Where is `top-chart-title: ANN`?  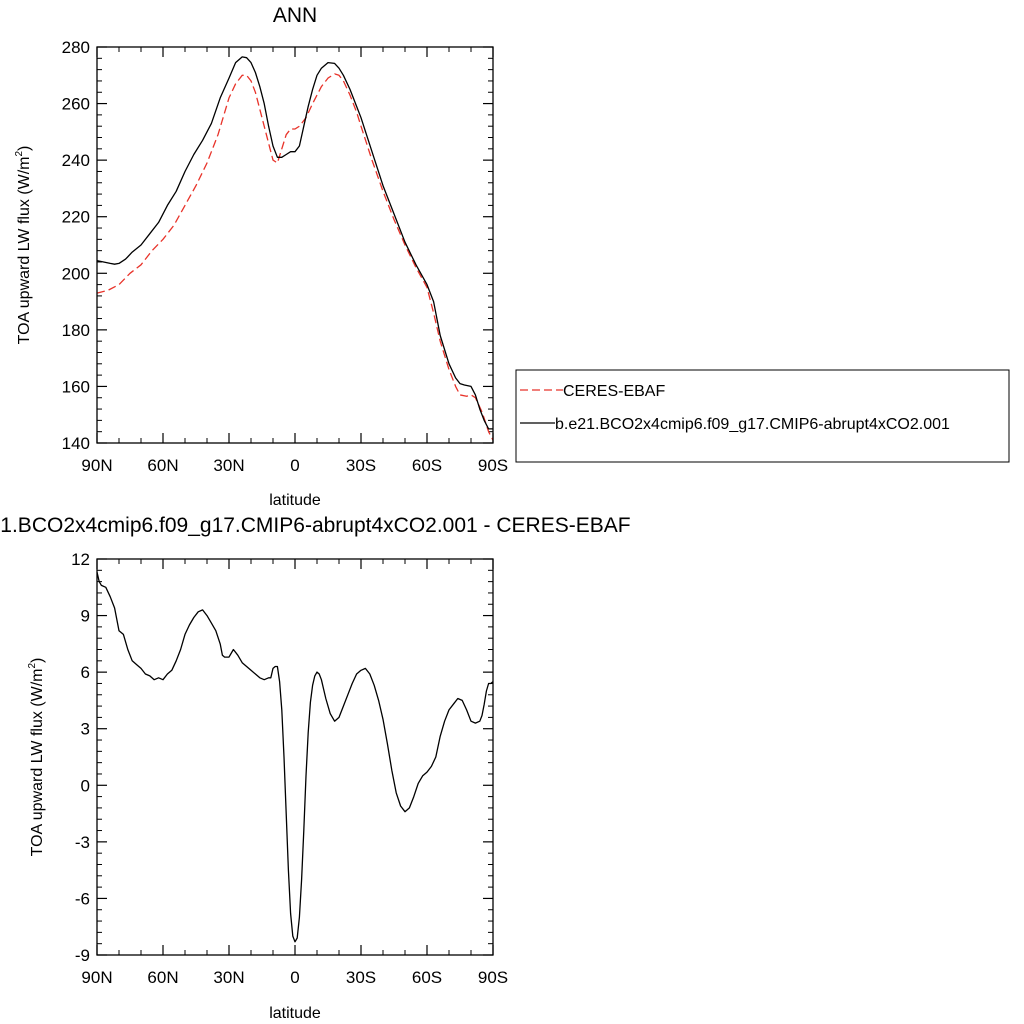 top-chart-title: ANN is located at coordinates (295, 15).